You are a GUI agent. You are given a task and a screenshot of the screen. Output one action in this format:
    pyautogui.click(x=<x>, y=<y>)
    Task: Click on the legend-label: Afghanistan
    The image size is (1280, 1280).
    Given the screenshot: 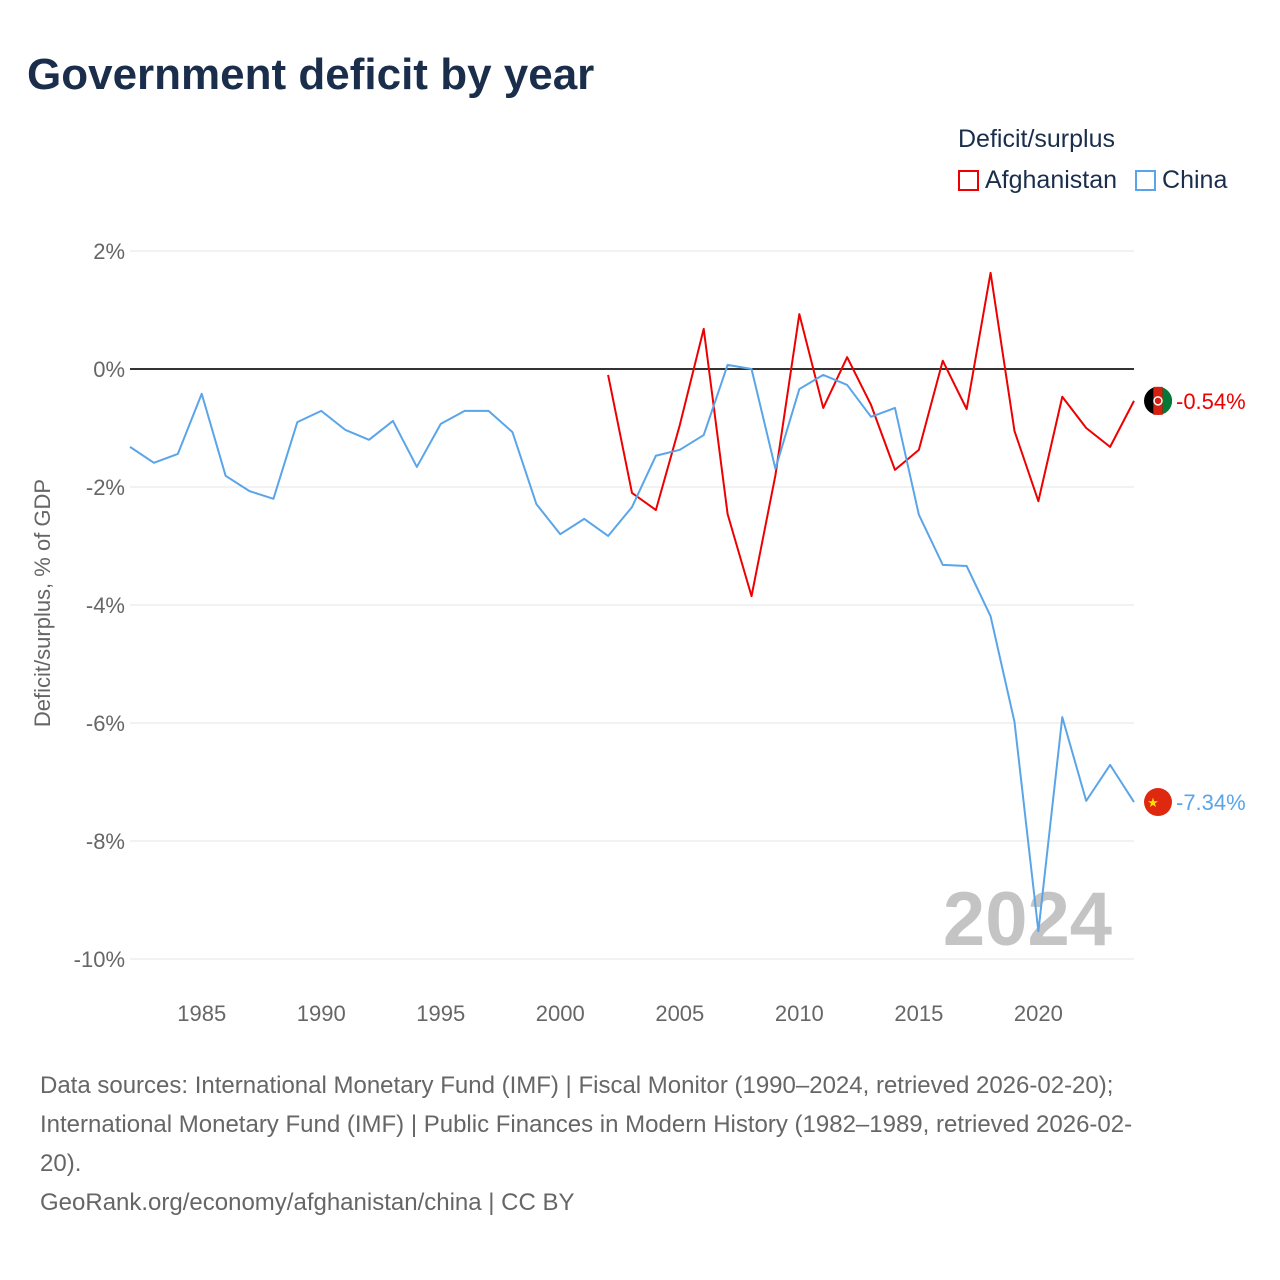 What is the action you would take?
    pyautogui.click(x=1051, y=180)
    